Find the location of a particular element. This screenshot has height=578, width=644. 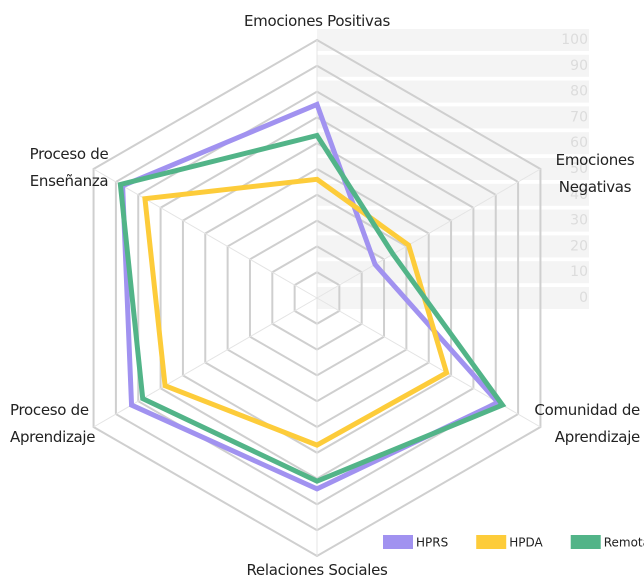

y-tick-label: 20 is located at coordinates (579, 246).